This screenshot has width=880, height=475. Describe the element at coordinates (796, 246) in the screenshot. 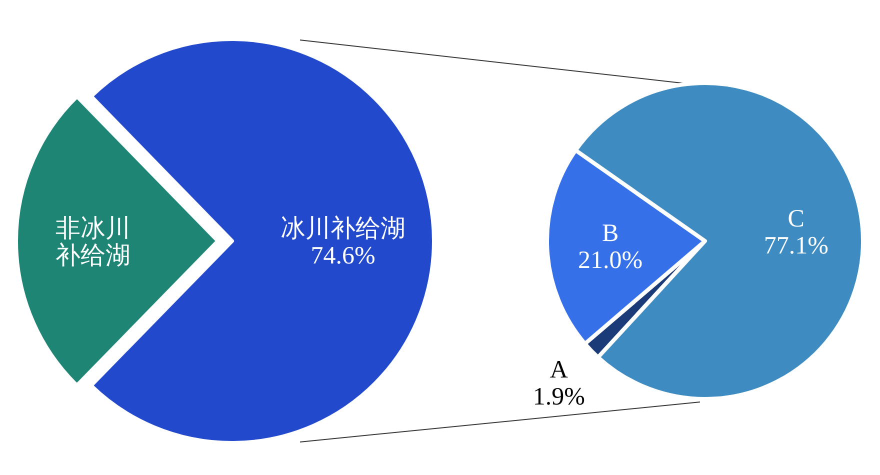

I see `data-label: 77.1%` at that location.